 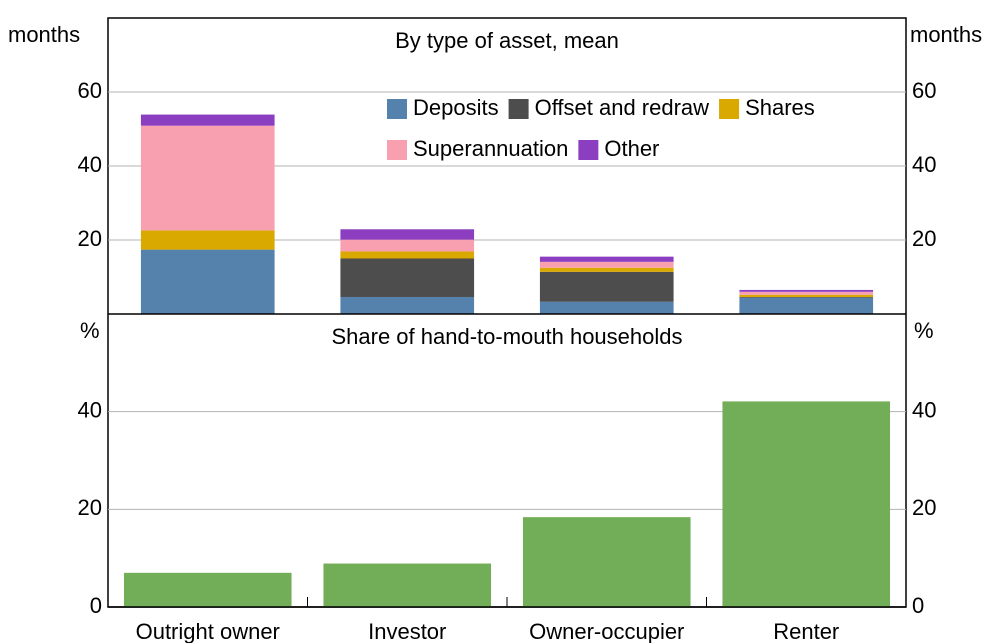 What do you see at coordinates (631, 148) in the screenshot?
I see `legend-label: Other` at bounding box center [631, 148].